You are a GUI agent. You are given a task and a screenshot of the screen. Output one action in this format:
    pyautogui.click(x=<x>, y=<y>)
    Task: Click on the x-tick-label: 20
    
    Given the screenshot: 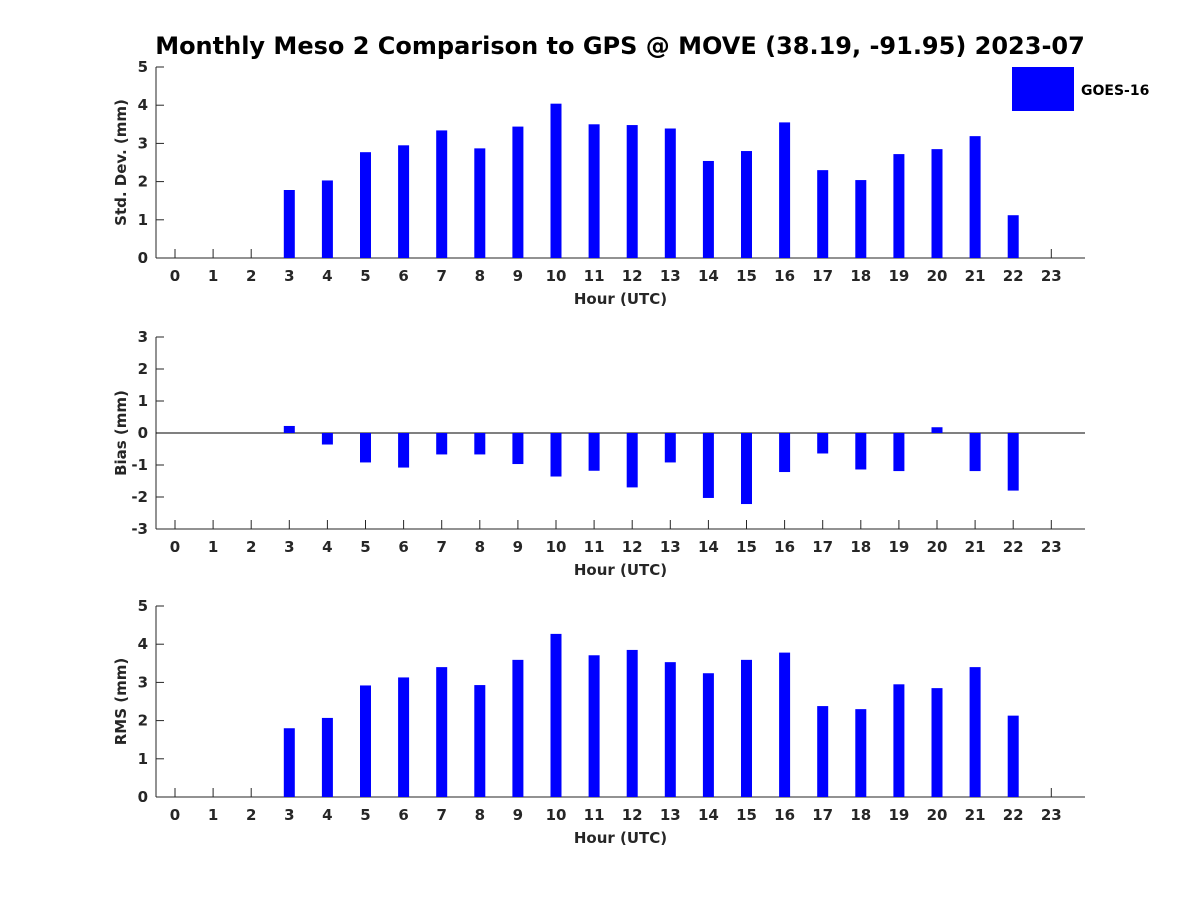 What is the action you would take?
    pyautogui.click(x=937, y=815)
    